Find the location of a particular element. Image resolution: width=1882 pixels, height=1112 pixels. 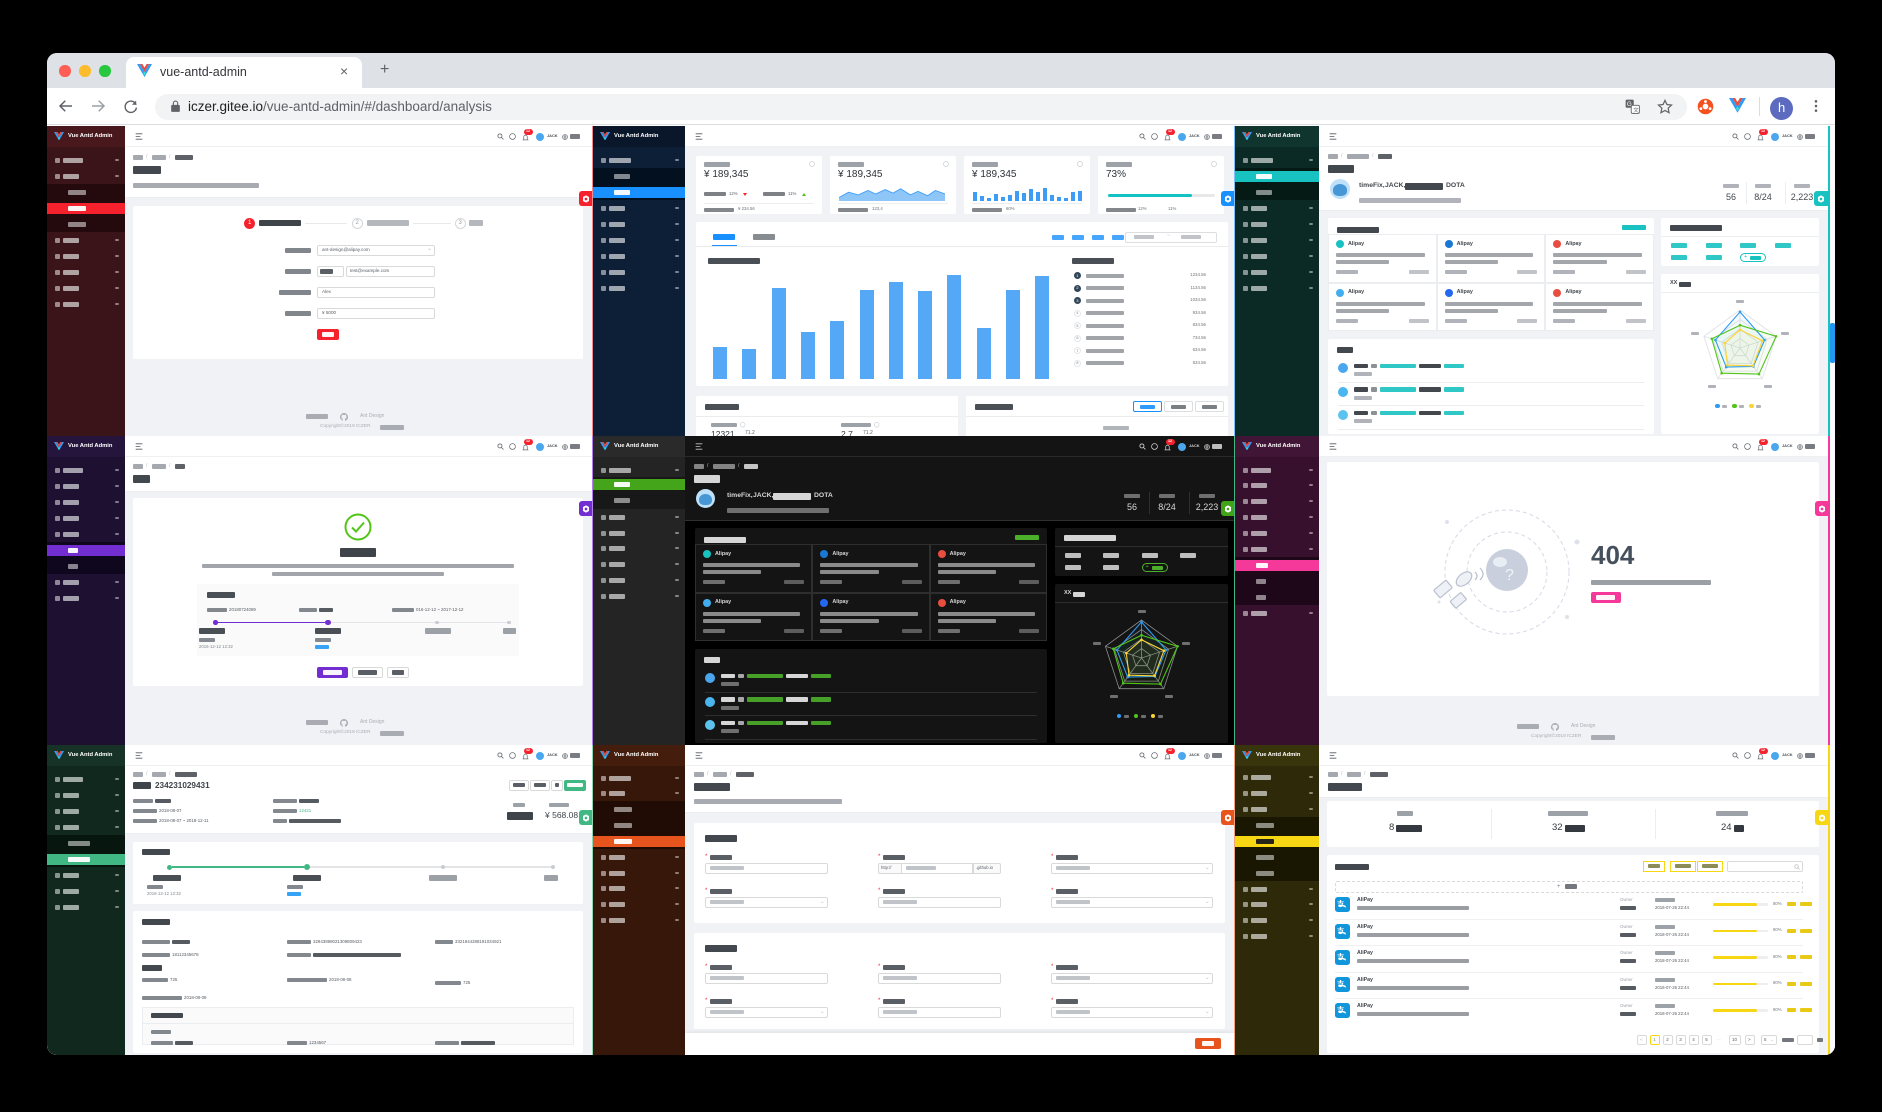

svg-text: 文 is located at coordinates (1636, 110).